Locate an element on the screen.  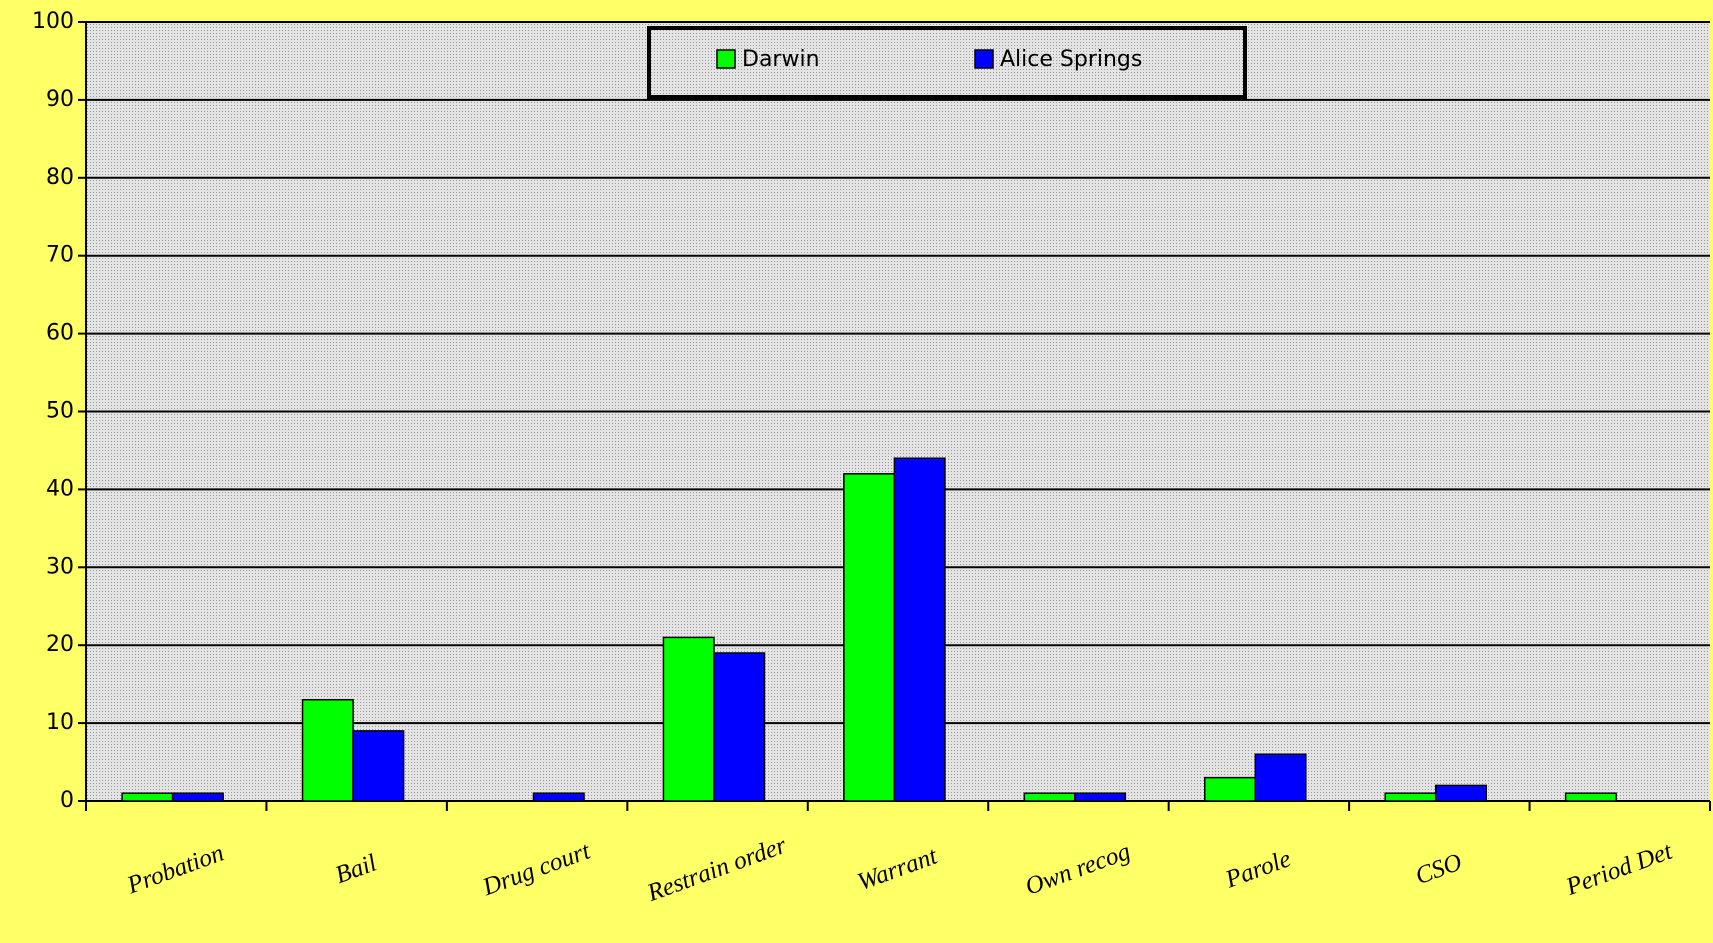
y-tick-label: 20 is located at coordinates (60, 644).